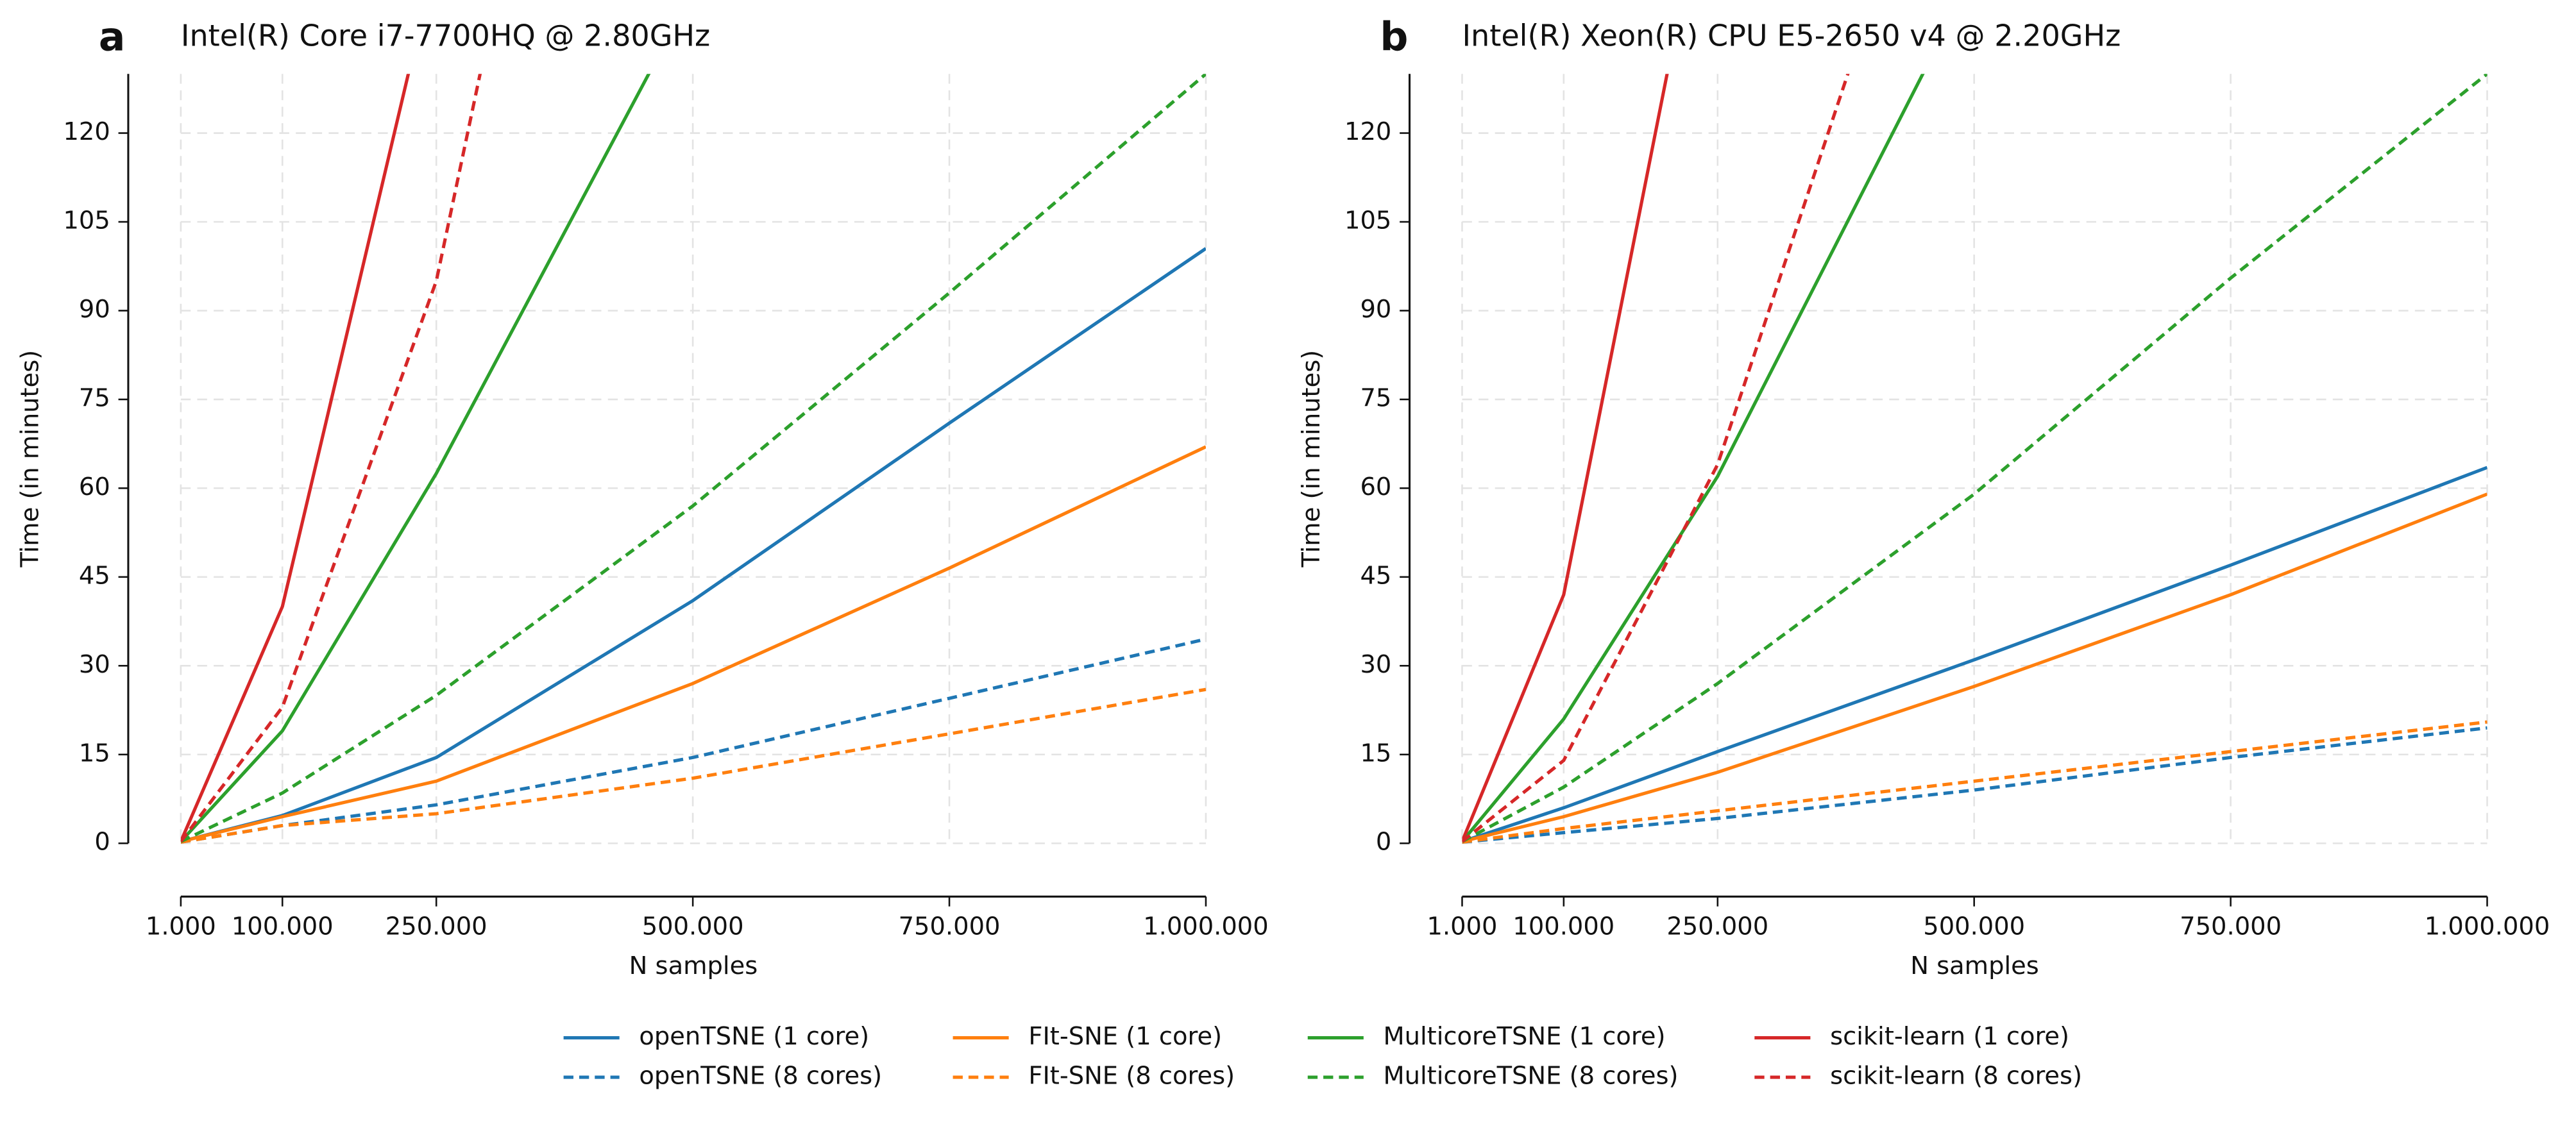 The width and height of the screenshot is (2576, 1124). Describe the element at coordinates (760, 1076) in the screenshot. I see `legend-label: openTSNE (8 cores)` at that location.